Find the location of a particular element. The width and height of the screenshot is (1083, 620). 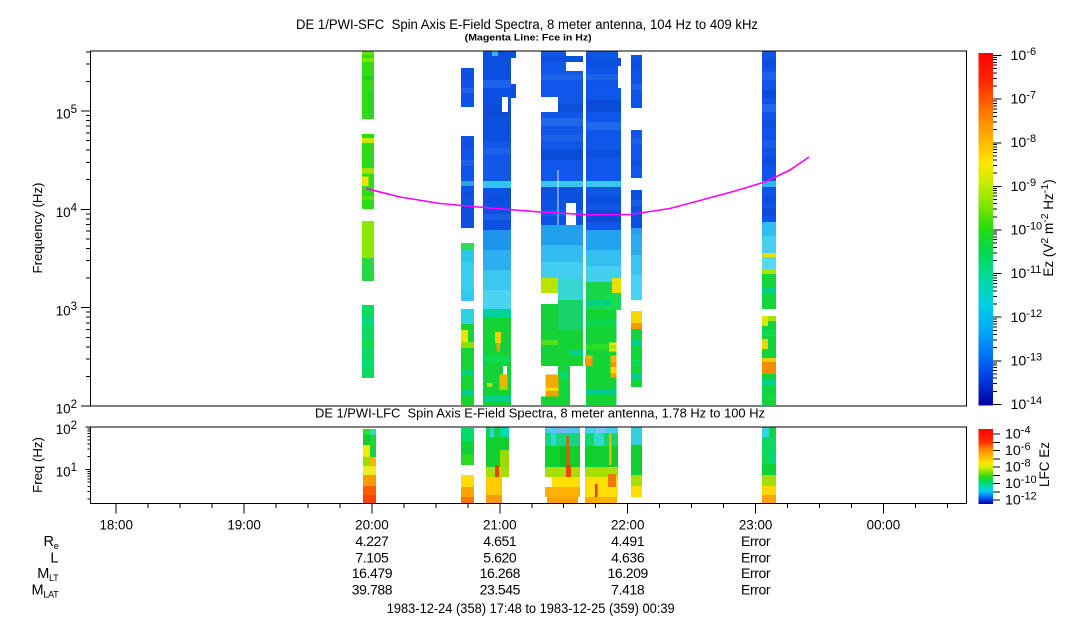

svg-text: 7.105 is located at coordinates (372, 557).